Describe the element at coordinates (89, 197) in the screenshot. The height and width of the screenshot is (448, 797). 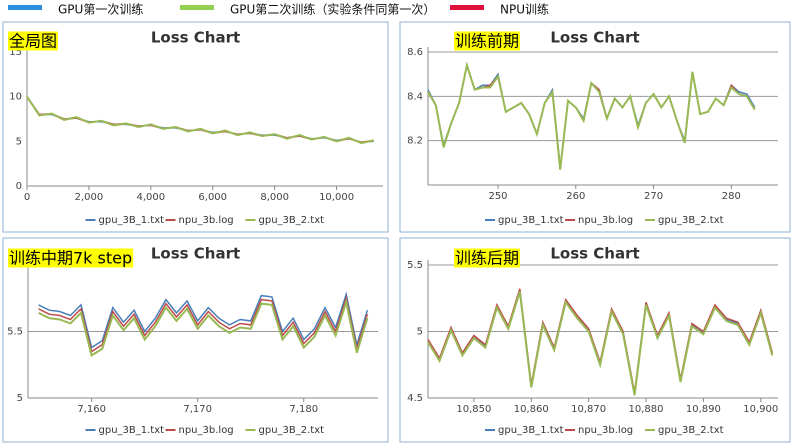
I see `x-tick-label: 2,000` at that location.